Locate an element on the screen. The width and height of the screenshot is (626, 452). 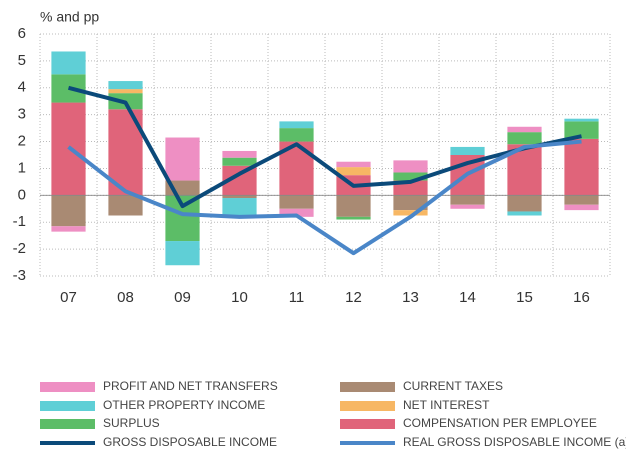
x-tick-label: 14 is located at coordinates (467, 297).